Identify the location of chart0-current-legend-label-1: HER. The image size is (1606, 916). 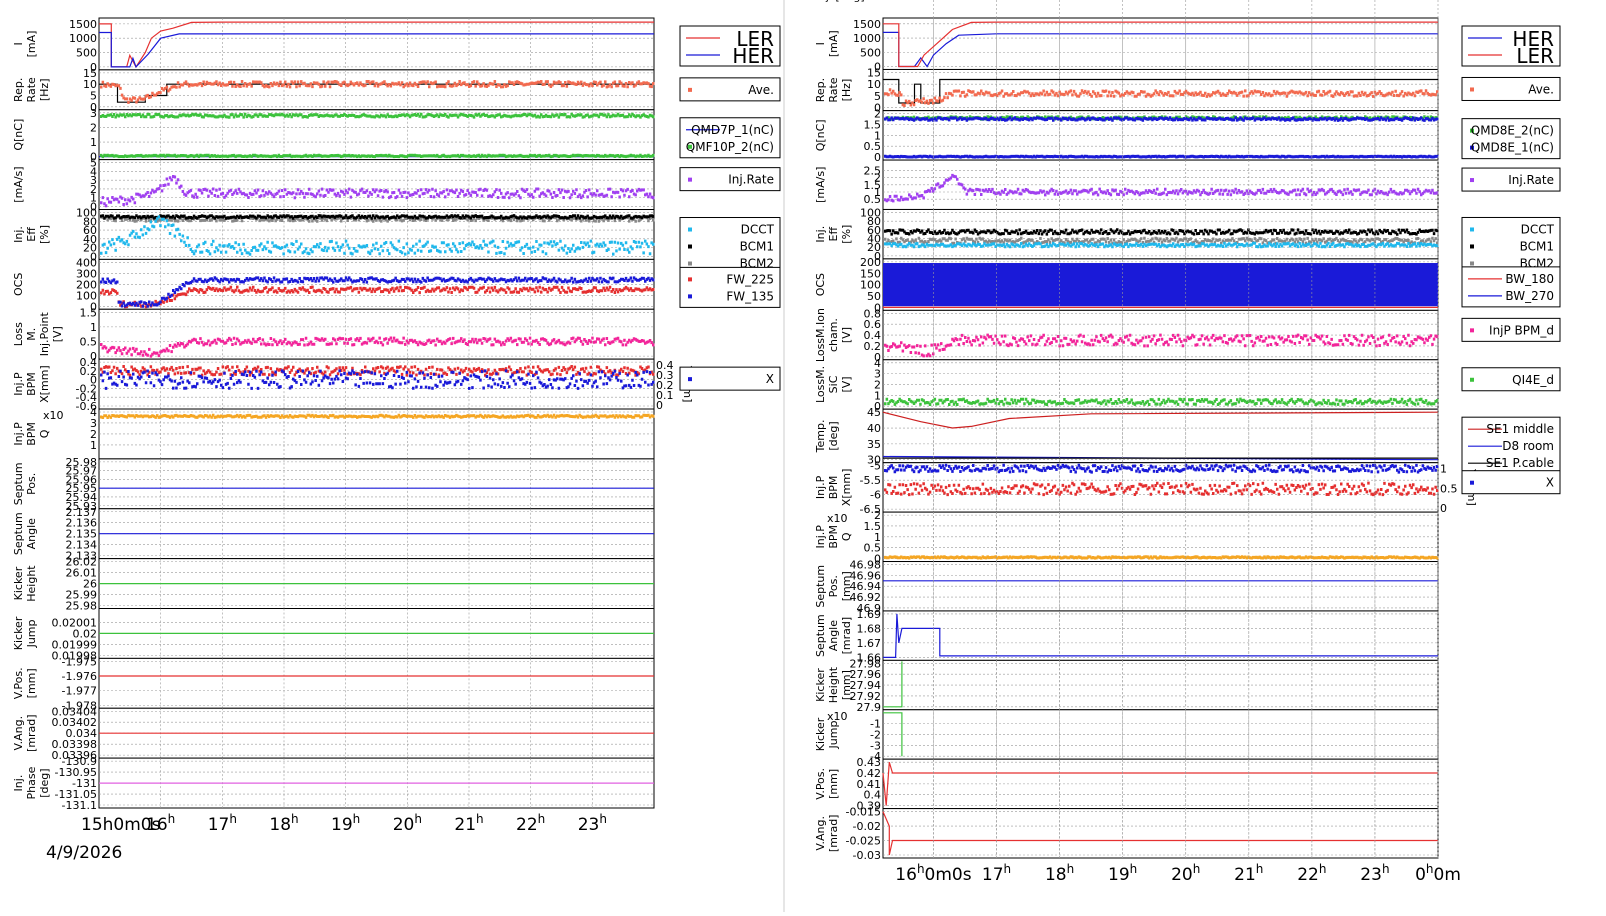
(753, 56).